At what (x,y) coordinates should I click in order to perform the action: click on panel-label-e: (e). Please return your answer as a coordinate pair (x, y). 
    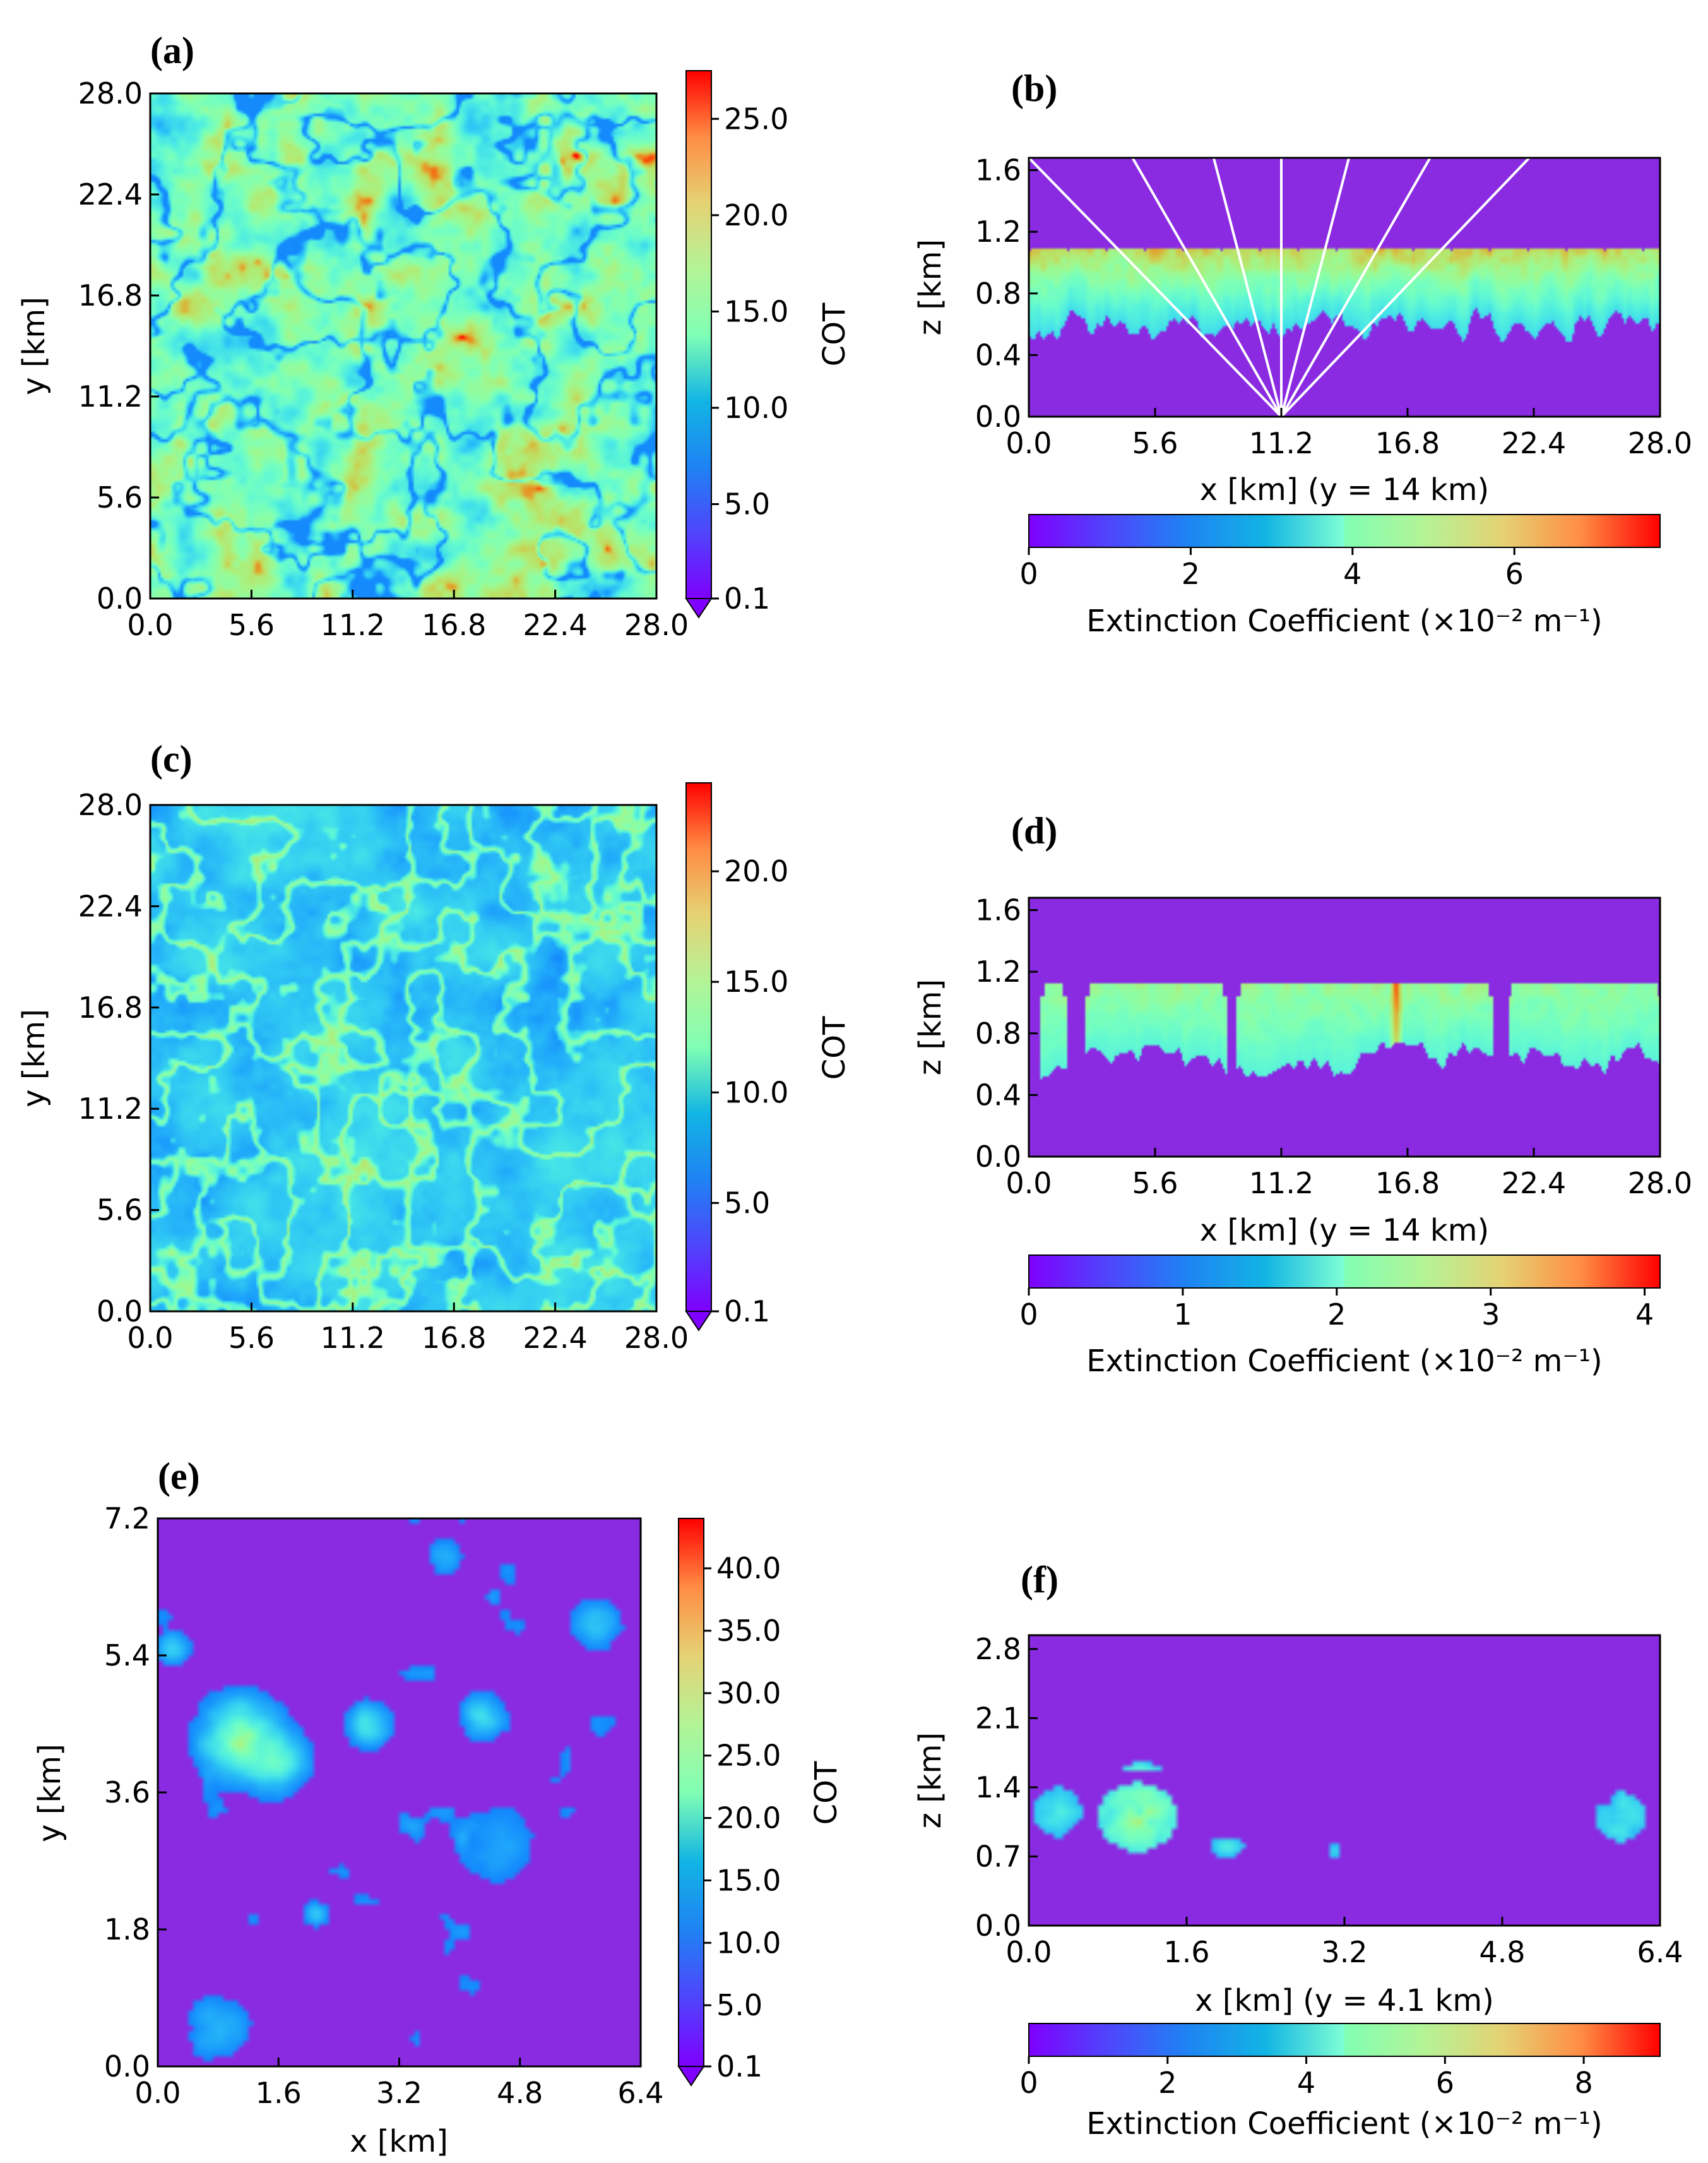
    Looking at the image, I should click on (179, 1476).